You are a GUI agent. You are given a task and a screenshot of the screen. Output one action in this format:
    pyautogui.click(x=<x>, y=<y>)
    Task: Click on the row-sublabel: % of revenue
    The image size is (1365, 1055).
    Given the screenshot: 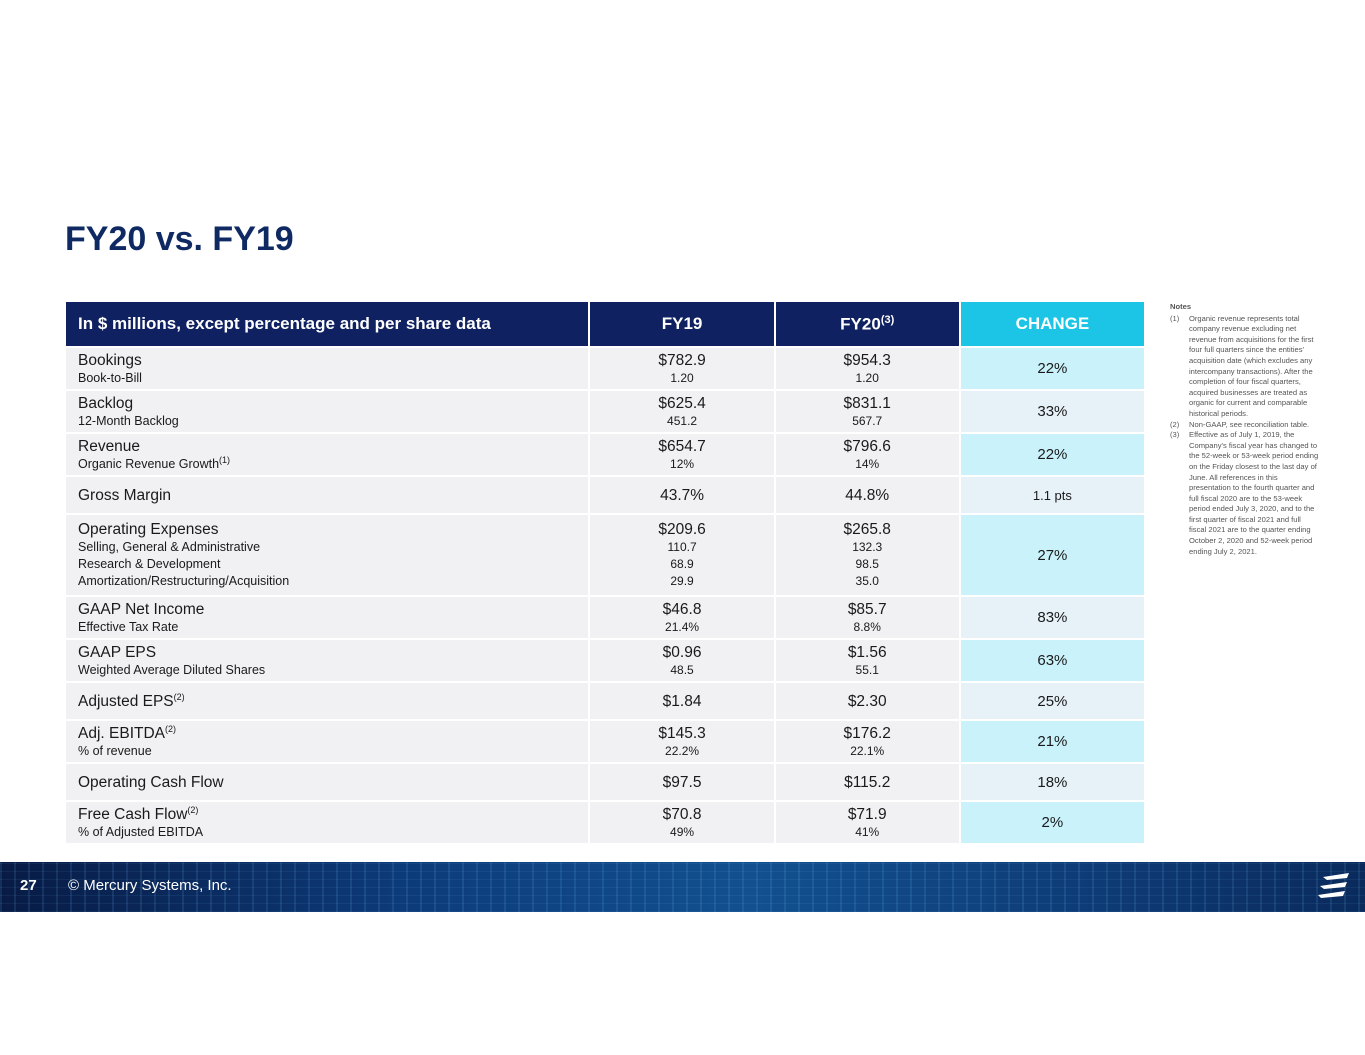 What is the action you would take?
    pyautogui.click(x=333, y=751)
    